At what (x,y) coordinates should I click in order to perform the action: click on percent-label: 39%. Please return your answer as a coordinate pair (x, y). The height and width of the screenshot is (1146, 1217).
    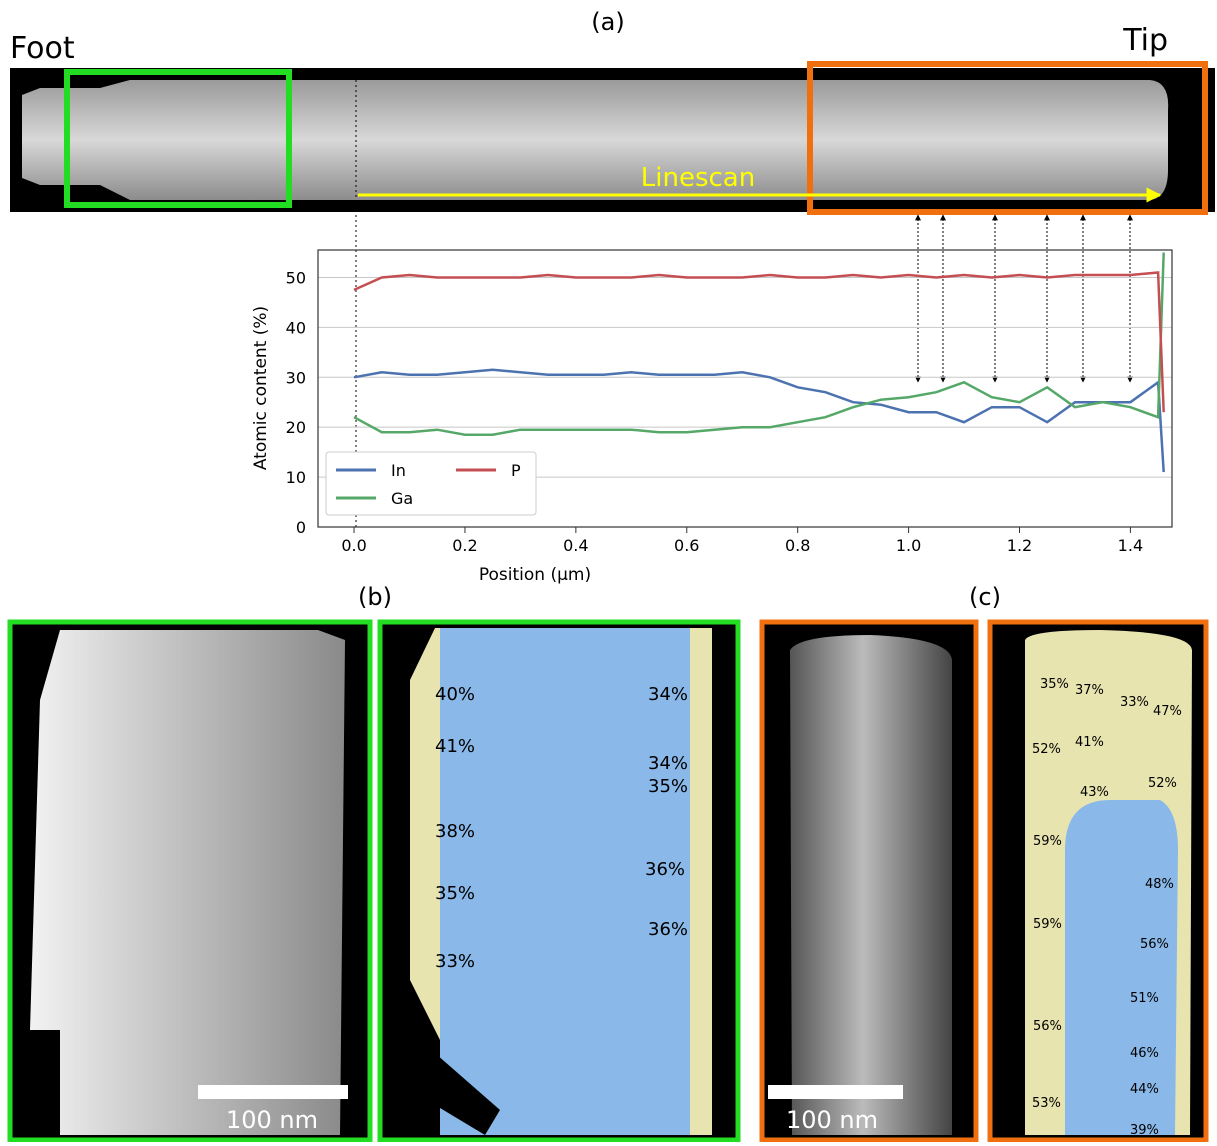
    Looking at the image, I should click on (1144, 1130).